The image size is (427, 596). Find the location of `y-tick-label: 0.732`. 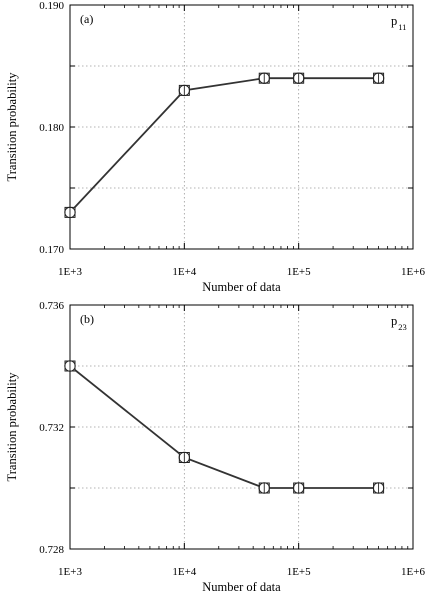

y-tick-label: 0.732 is located at coordinates (51, 428).